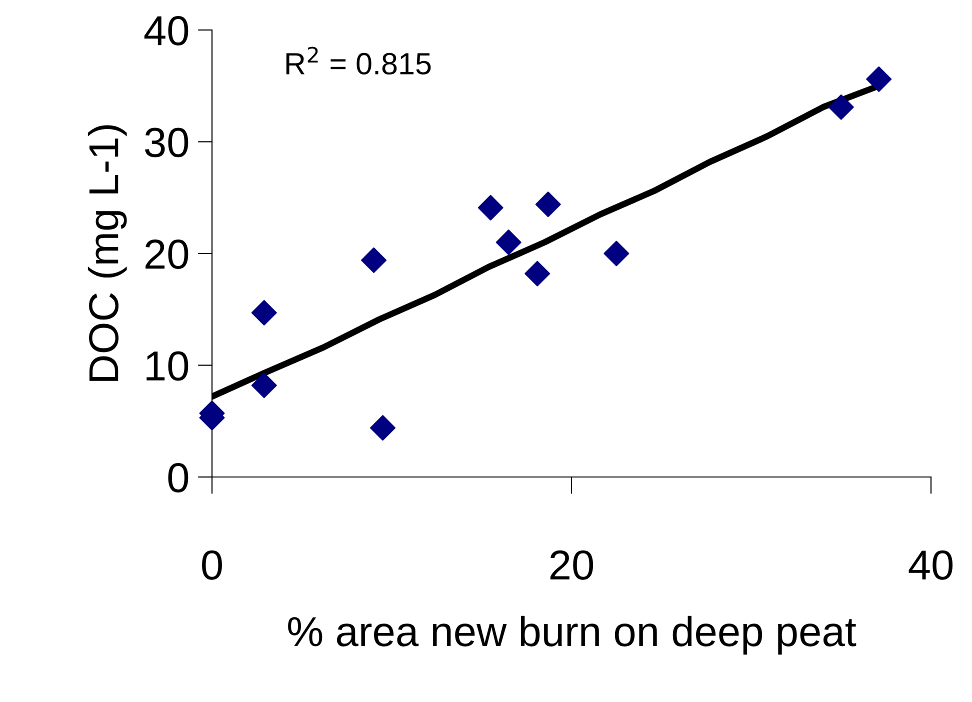 The height and width of the screenshot is (702, 972). I want to click on x-tick-label: 0, so click(212, 565).